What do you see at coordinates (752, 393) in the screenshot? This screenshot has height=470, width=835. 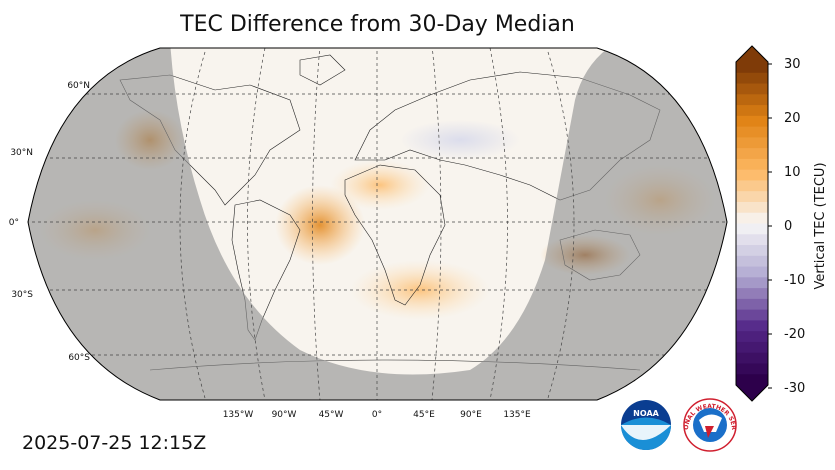 I see `colorbar-extend-min` at bounding box center [752, 393].